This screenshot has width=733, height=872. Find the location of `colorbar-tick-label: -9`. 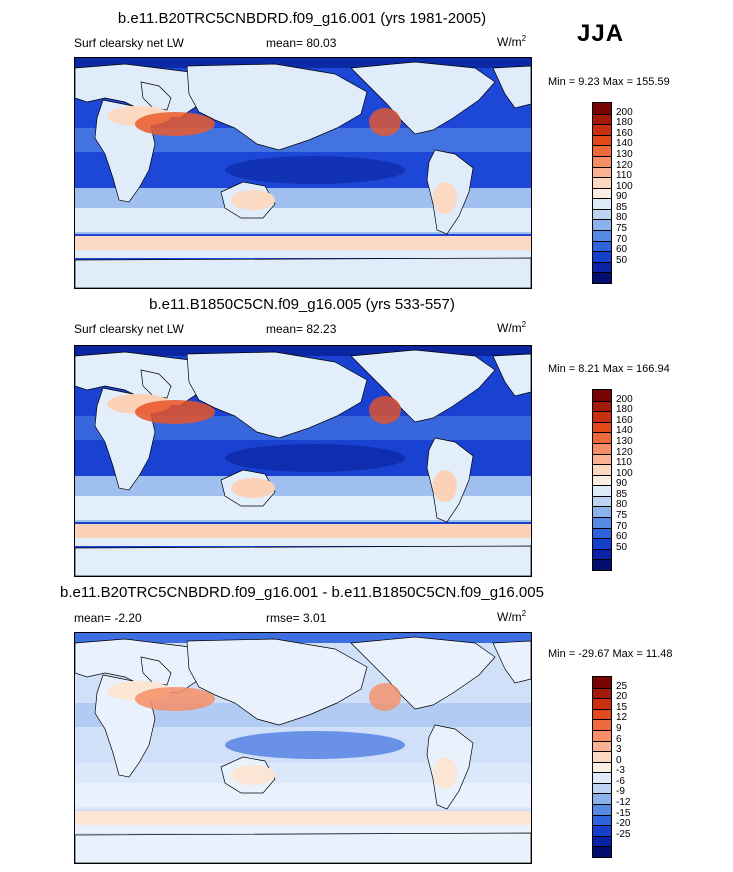

colorbar-tick-label: -9 is located at coordinates (620, 792).